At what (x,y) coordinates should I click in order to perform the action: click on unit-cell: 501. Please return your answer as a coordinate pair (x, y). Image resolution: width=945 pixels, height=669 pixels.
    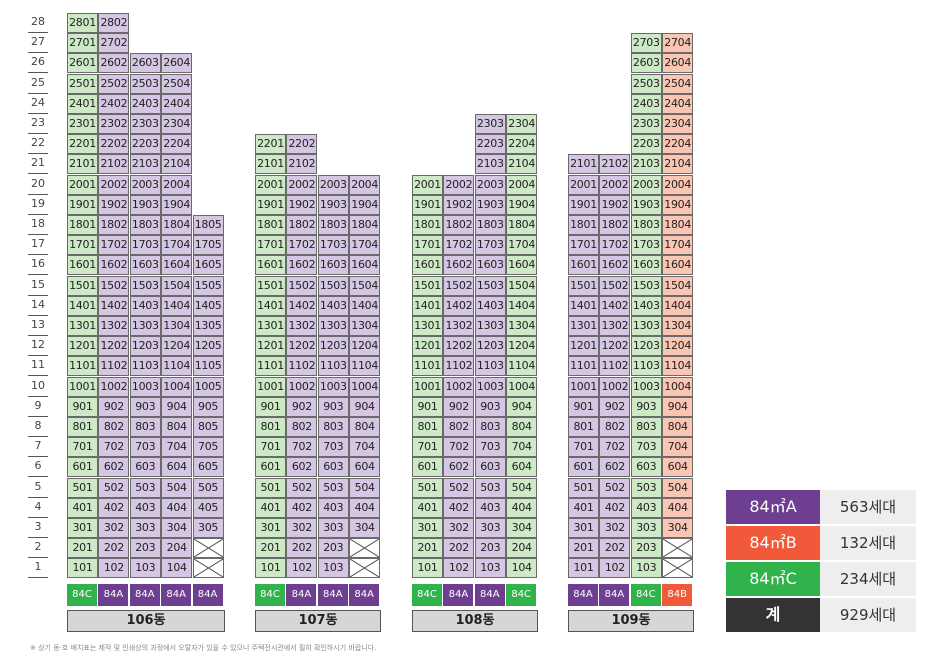
    Looking at the image, I should click on (583, 487).